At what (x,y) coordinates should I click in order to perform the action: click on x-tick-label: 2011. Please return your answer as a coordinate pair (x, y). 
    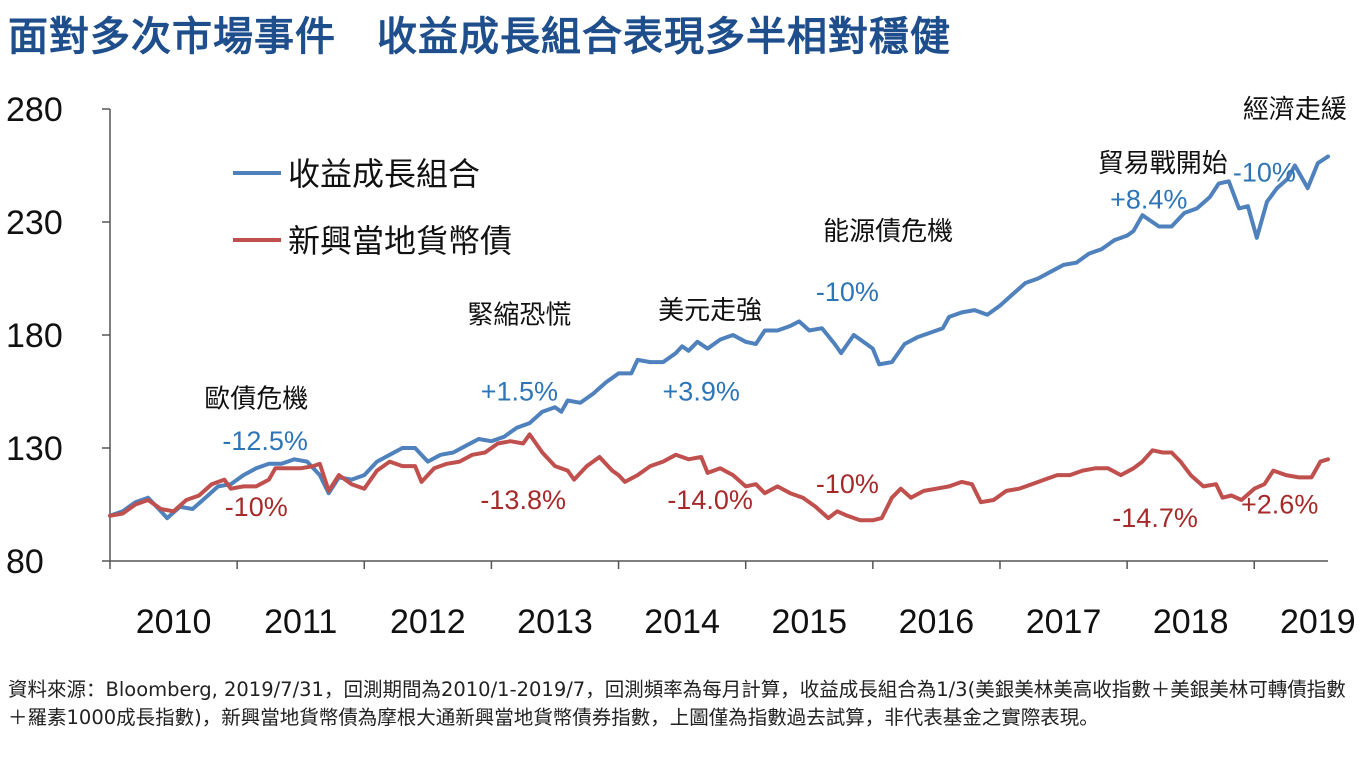
    Looking at the image, I should click on (300, 622).